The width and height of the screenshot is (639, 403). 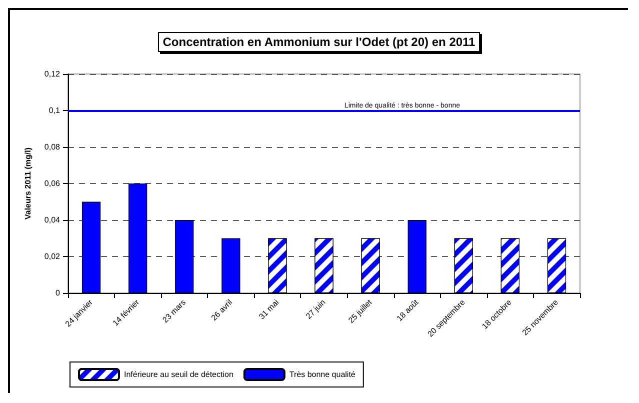 I want to click on y-tick-label: 0,02, so click(x=52, y=256).